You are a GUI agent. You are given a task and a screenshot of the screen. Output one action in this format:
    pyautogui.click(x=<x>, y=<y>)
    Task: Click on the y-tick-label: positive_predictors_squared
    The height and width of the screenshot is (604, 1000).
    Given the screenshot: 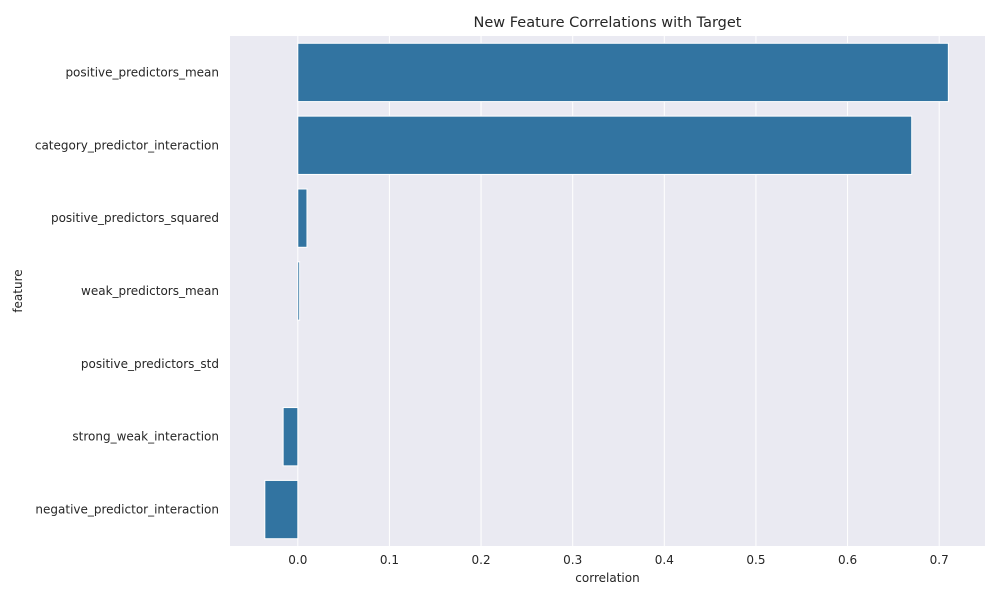 What is the action you would take?
    pyautogui.click(x=135, y=218)
    